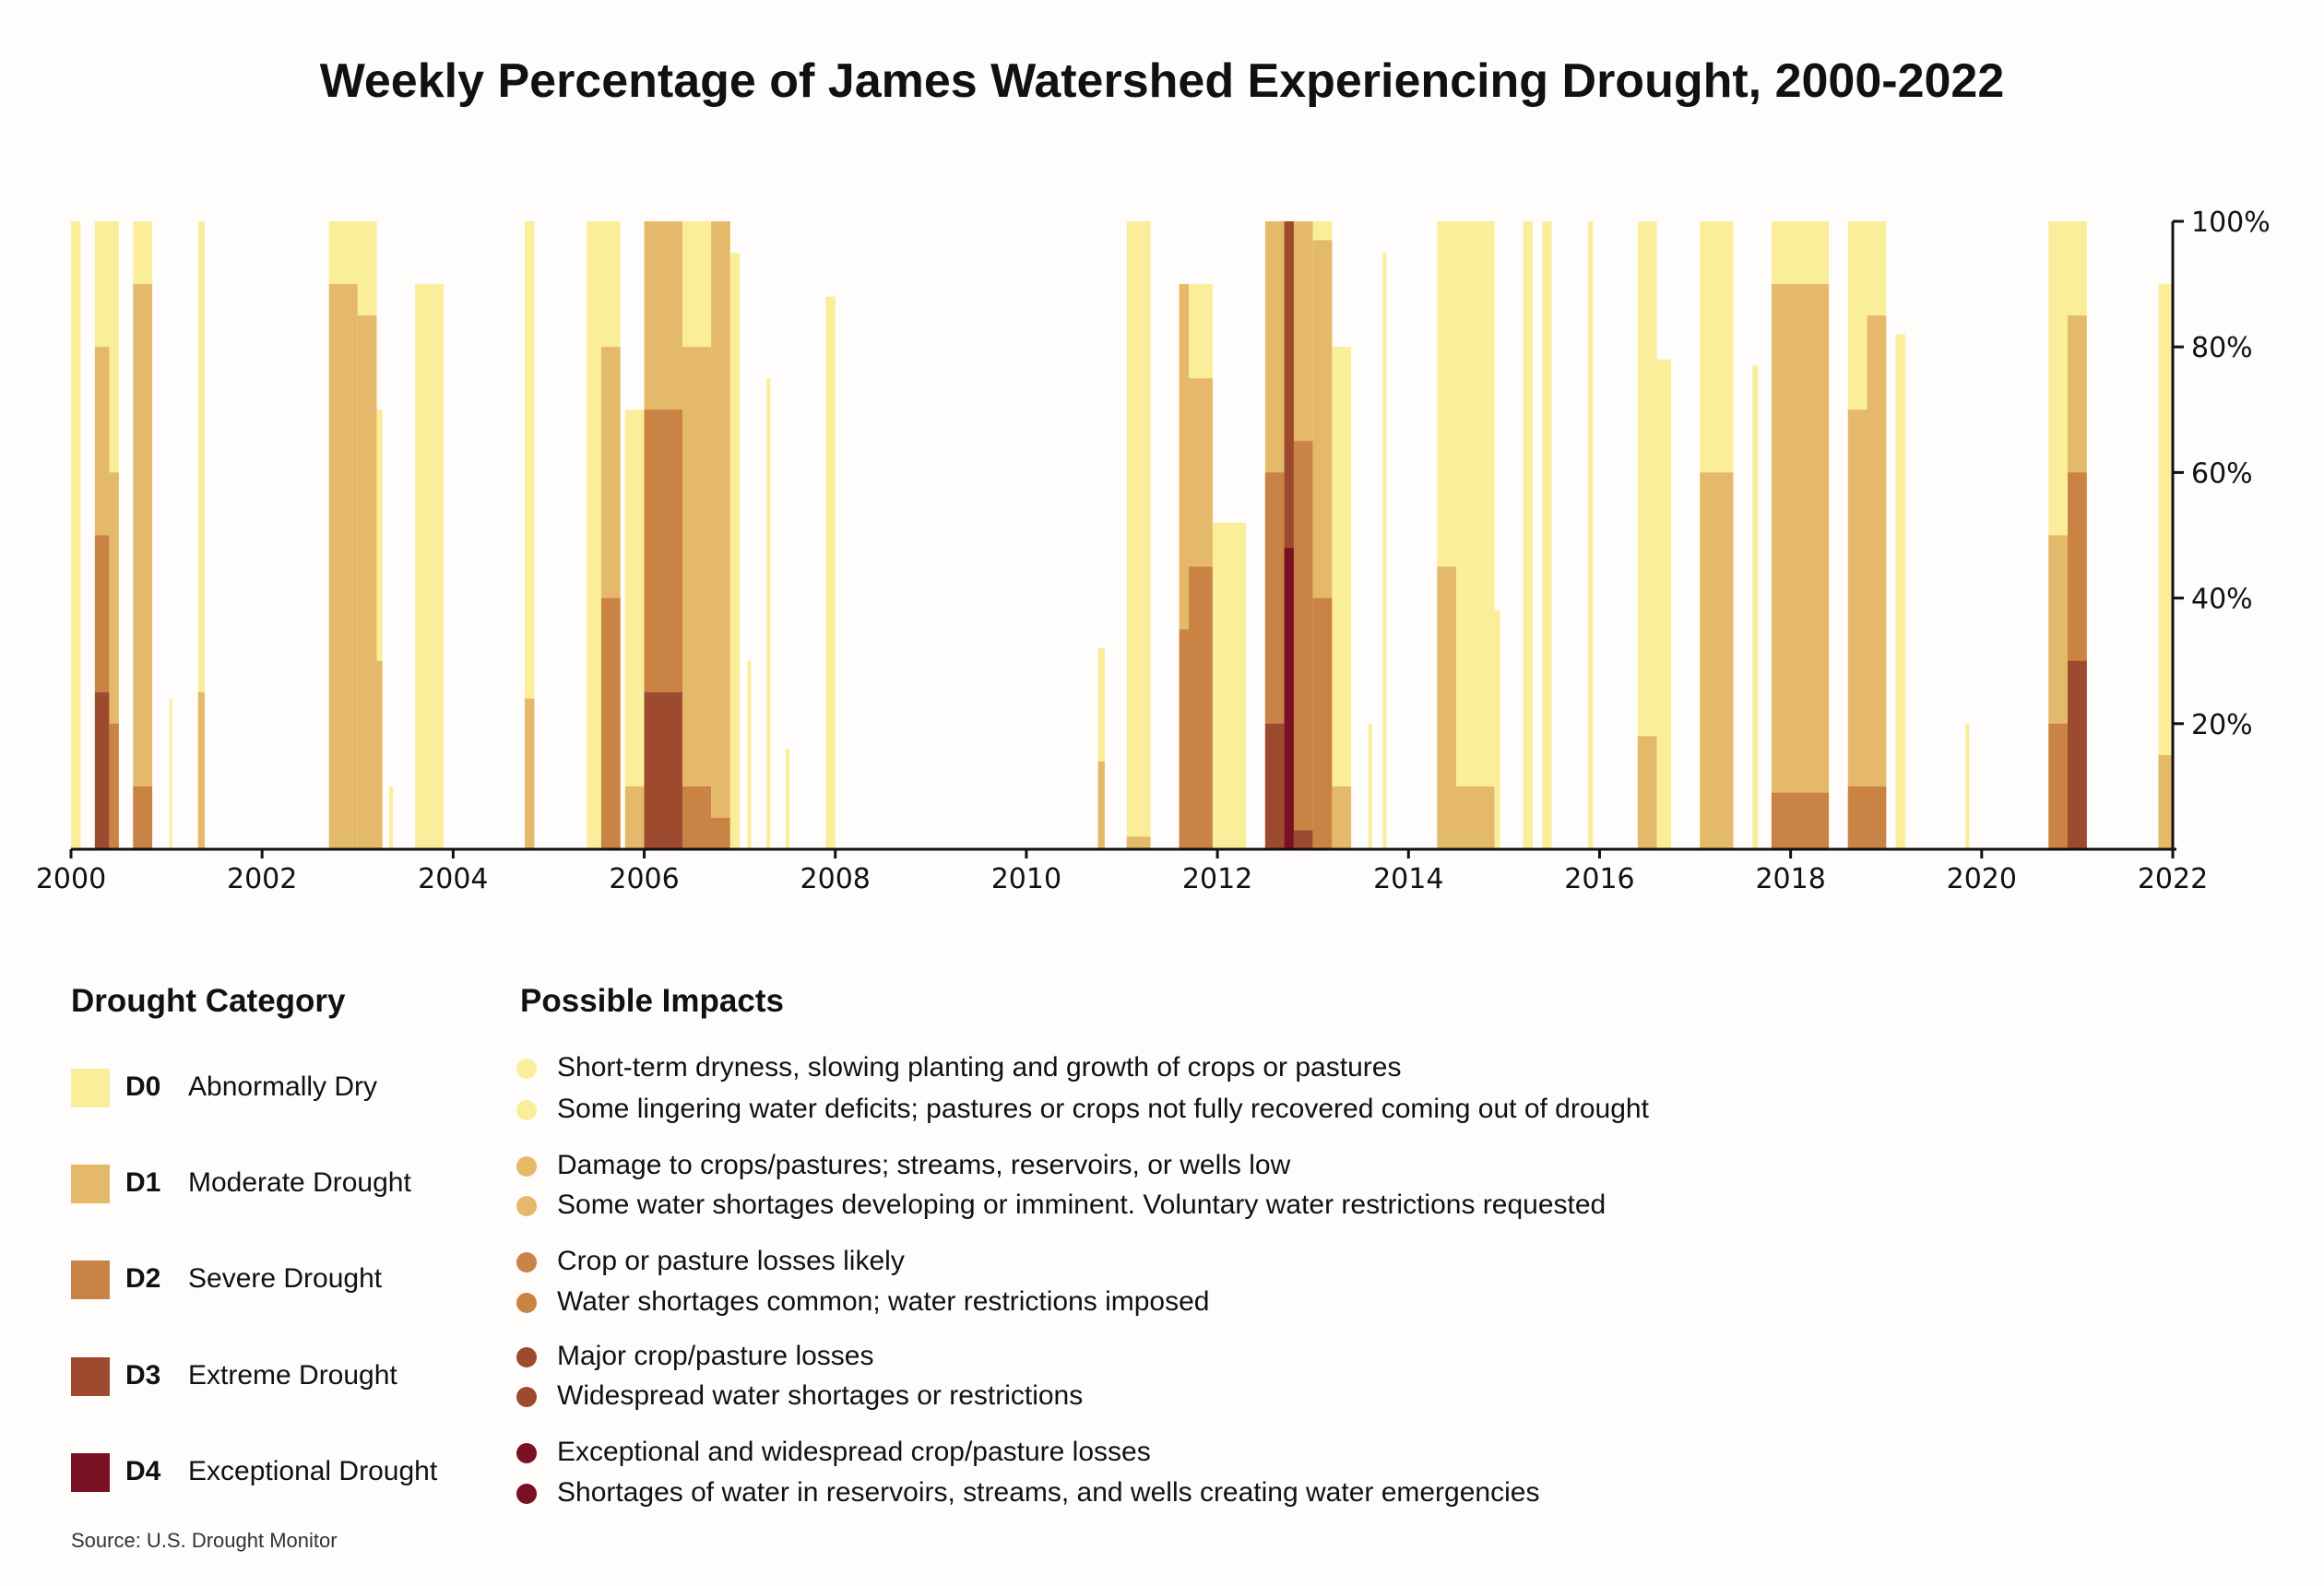  I want to click on x-tick-label: 2008, so click(835, 879).